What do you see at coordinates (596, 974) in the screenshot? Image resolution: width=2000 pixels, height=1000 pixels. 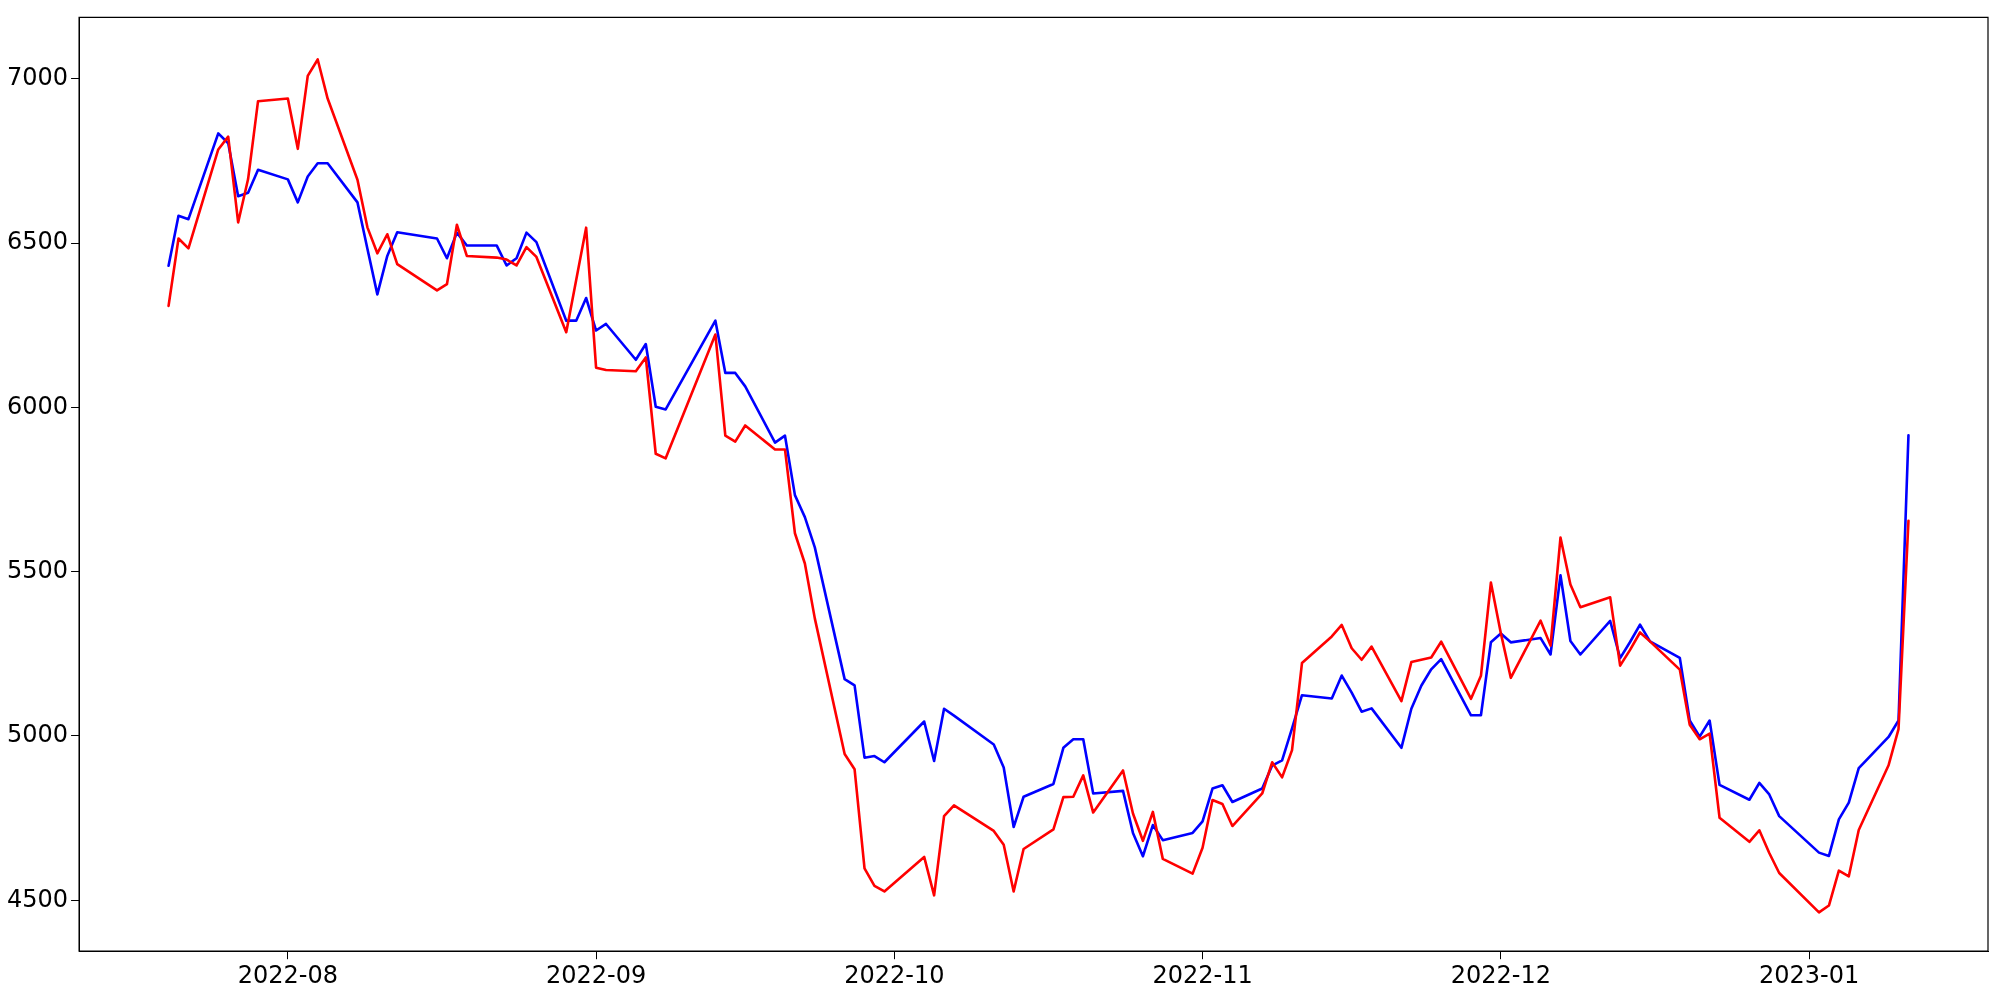 I see `x-tick-label: 2022-09` at bounding box center [596, 974].